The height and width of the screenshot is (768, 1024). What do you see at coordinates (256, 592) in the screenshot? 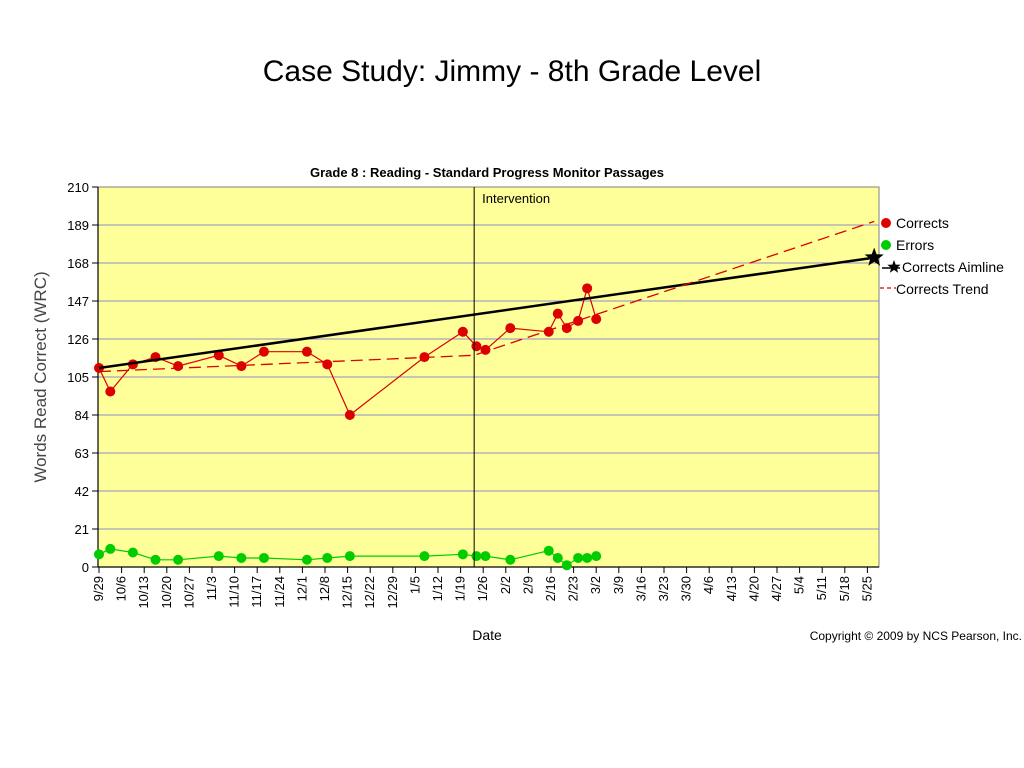
I see `x-tick-label: 11/17` at bounding box center [256, 592].